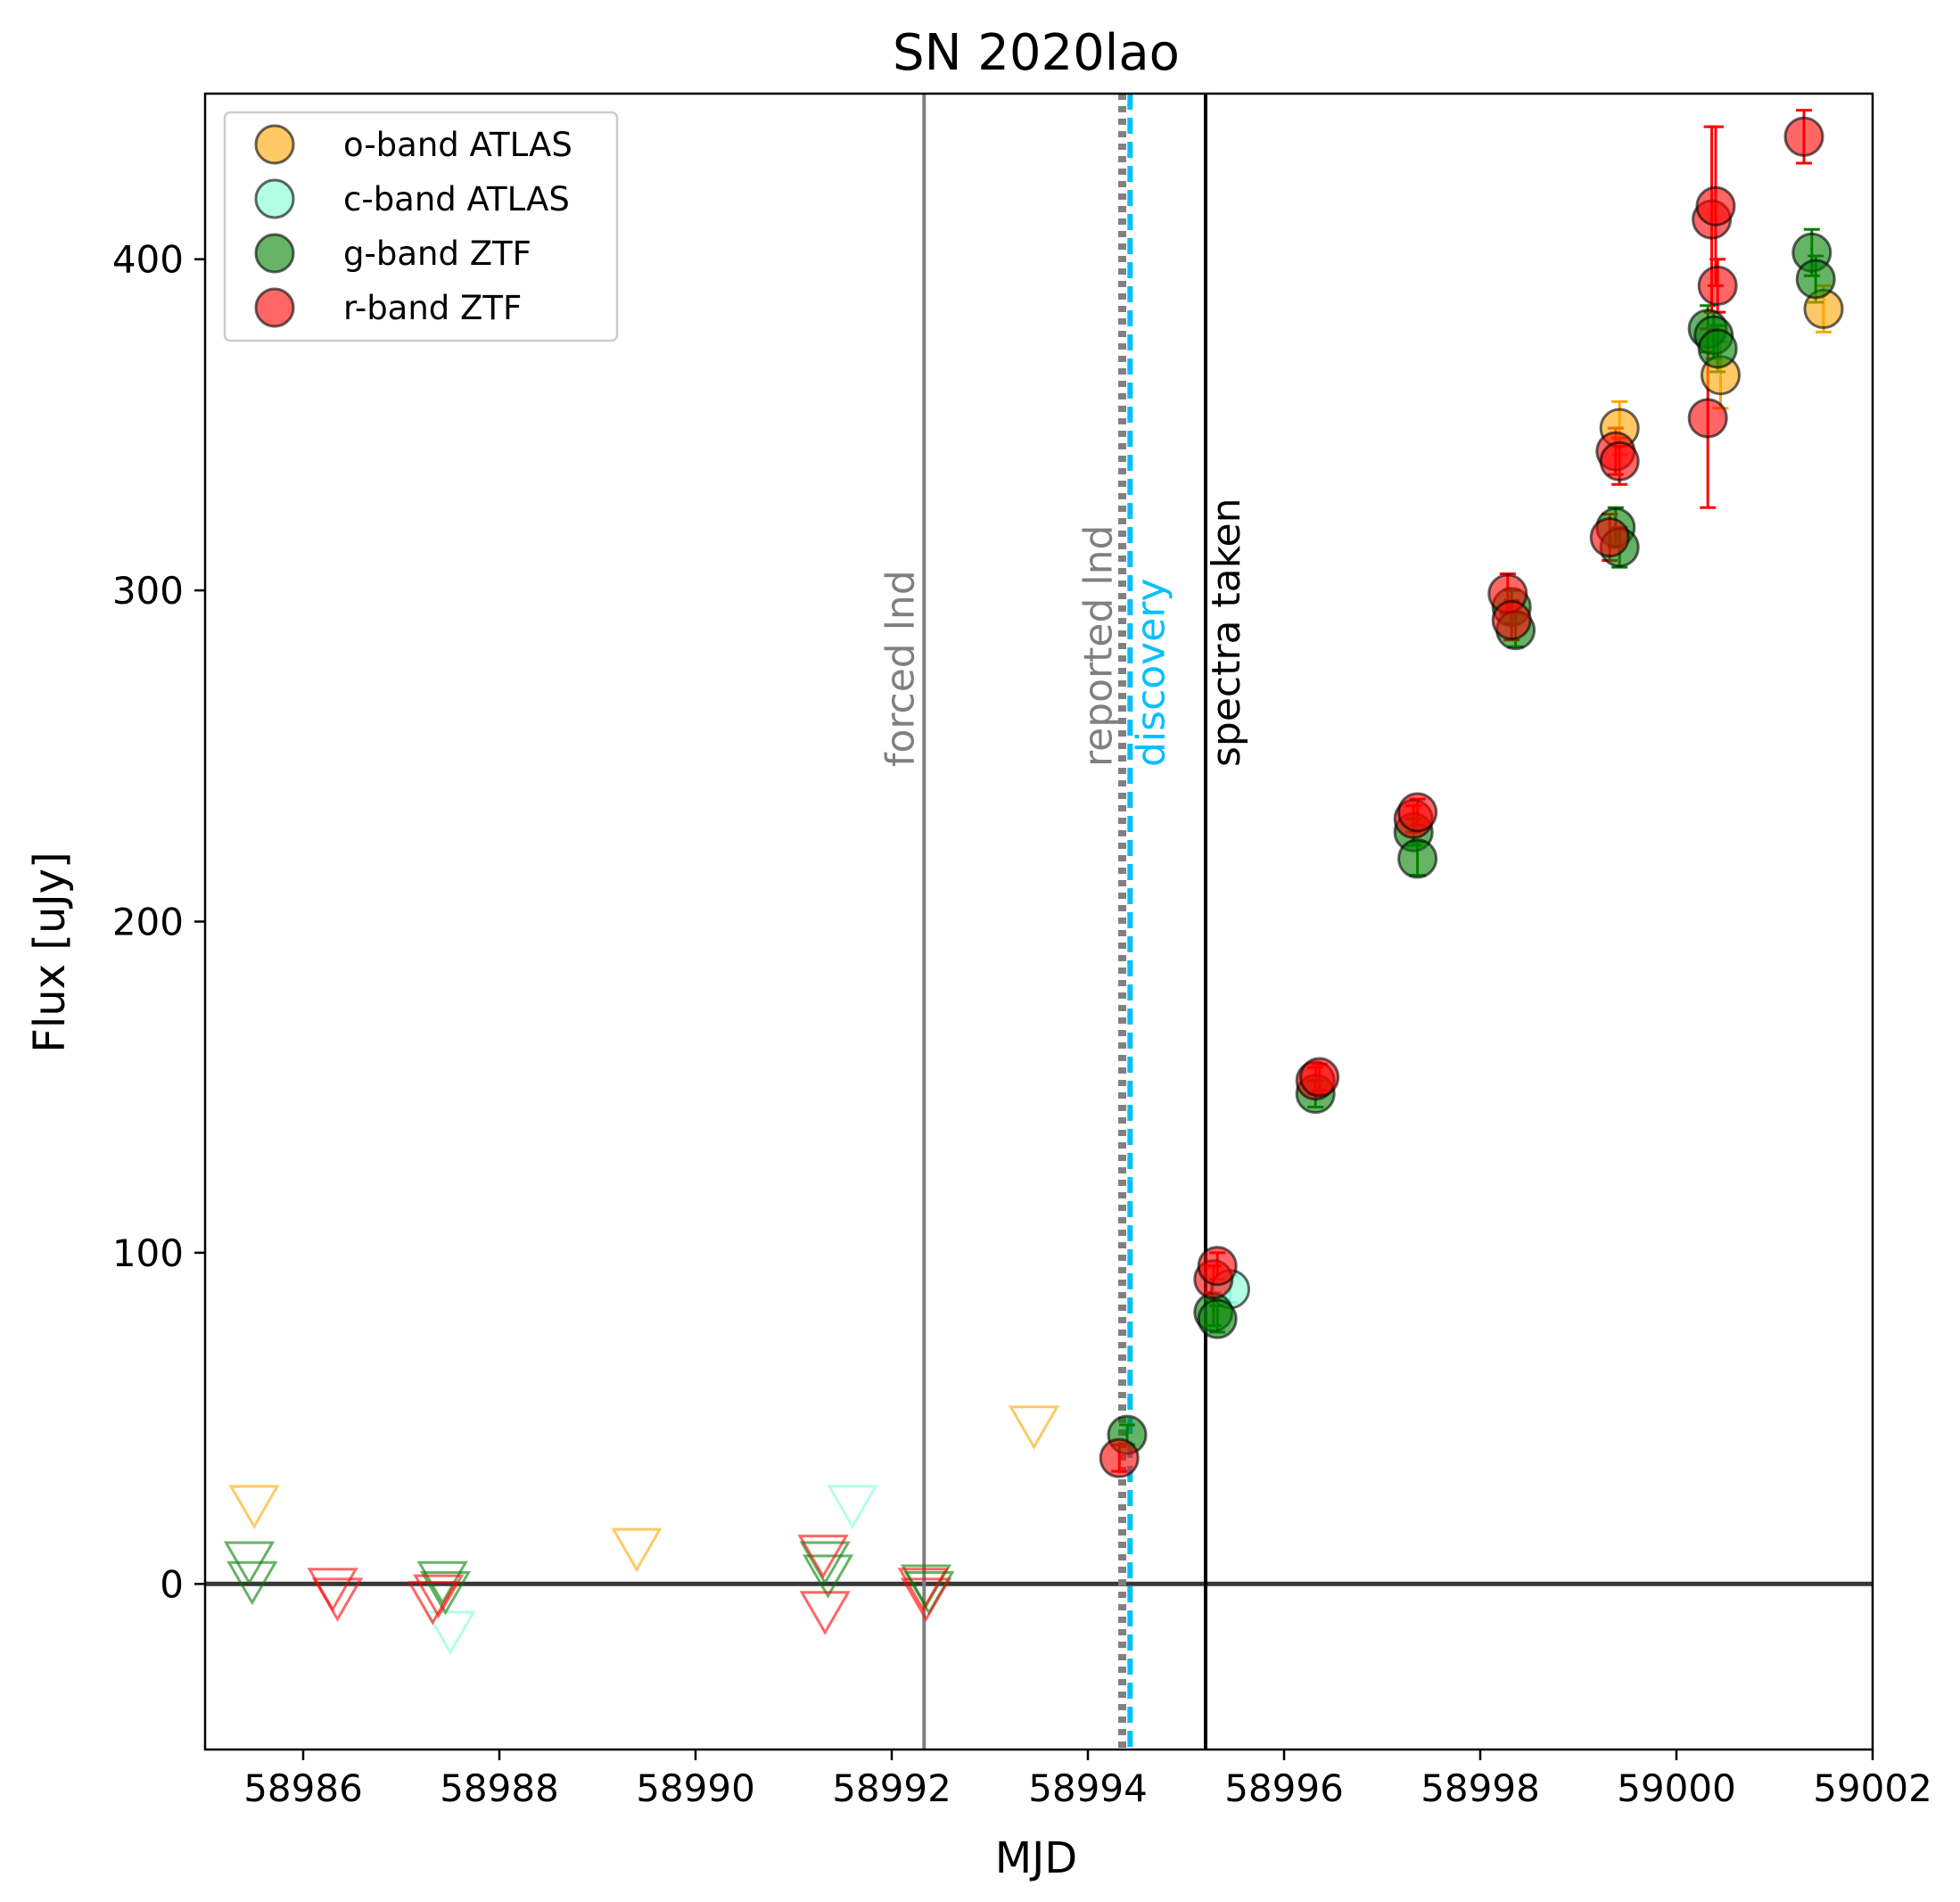 The height and width of the screenshot is (1902, 1960). I want to click on x-tick-label-1: 58988, so click(500, 1788).